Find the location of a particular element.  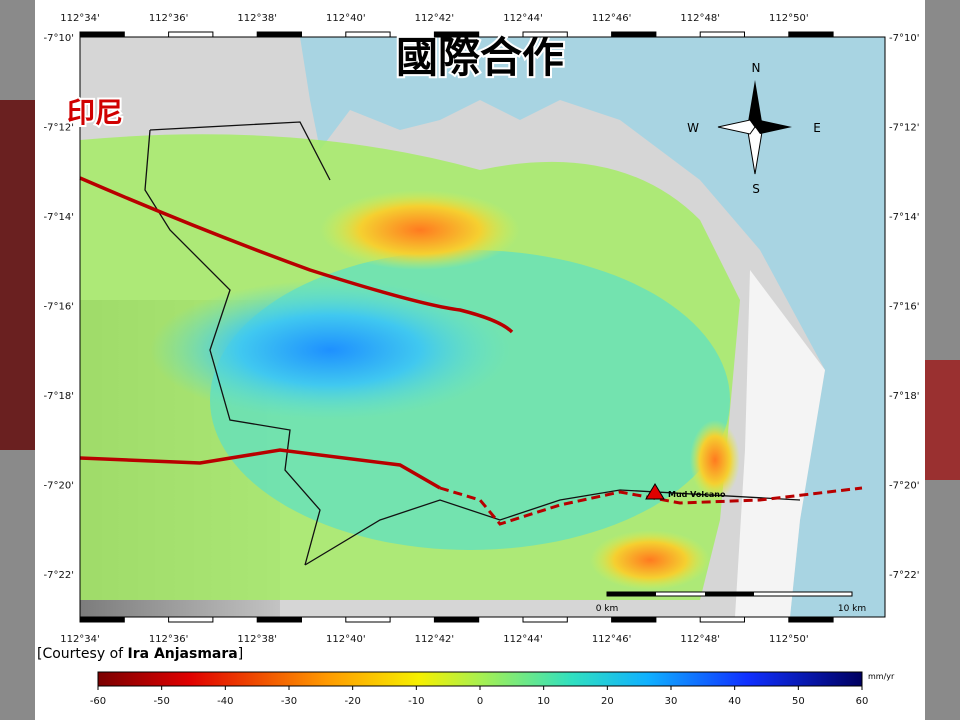

colorbar-tick-label: 60 is located at coordinates (862, 701).